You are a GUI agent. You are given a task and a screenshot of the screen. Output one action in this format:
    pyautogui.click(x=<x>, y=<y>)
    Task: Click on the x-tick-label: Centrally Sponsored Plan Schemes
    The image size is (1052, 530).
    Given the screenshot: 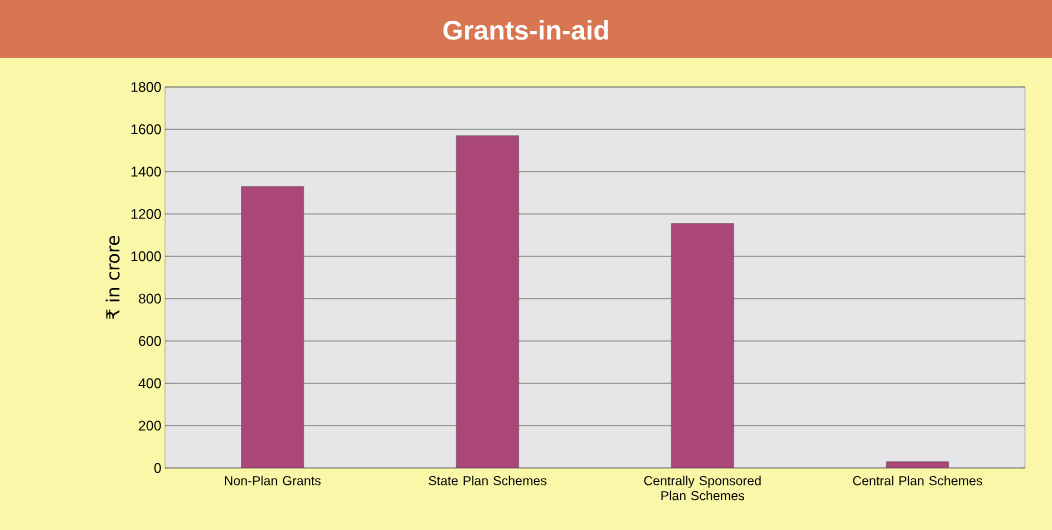 What is the action you would take?
    pyautogui.click(x=702, y=488)
    